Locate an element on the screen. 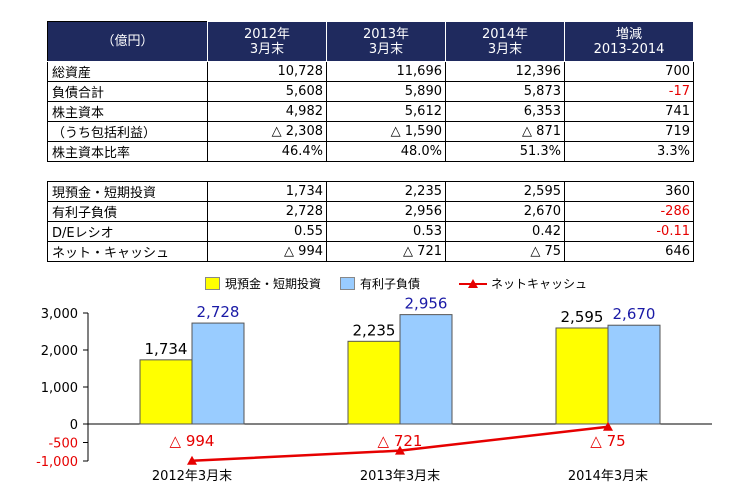 This screenshot has width=750, height=486. table-row: 負債合計 5,608 5,890 5,873 -17 is located at coordinates (370, 91).